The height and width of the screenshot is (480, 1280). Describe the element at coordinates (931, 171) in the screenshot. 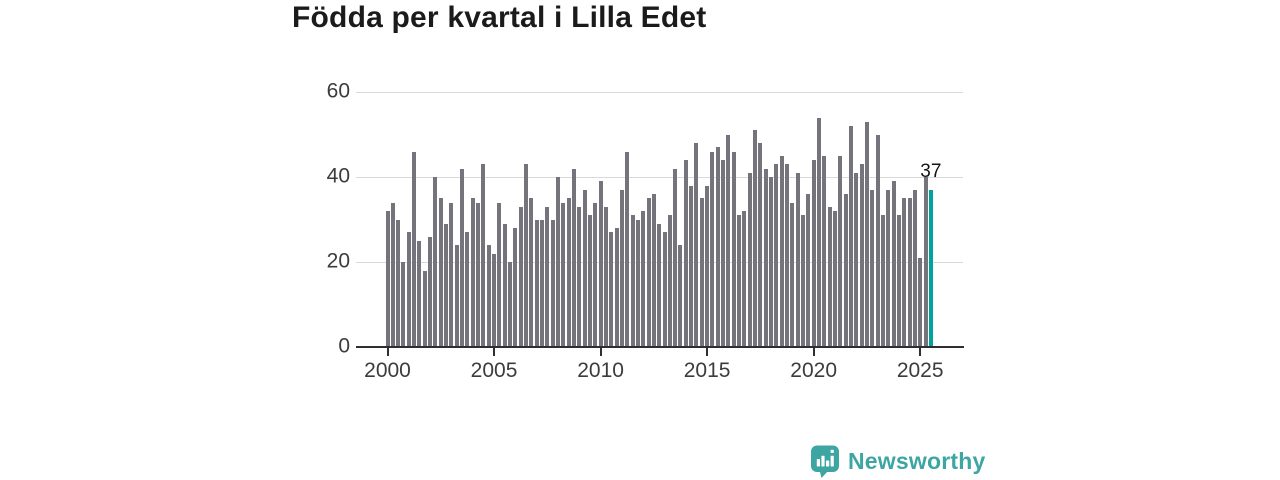

I see `highlight-value-label: 37` at that location.